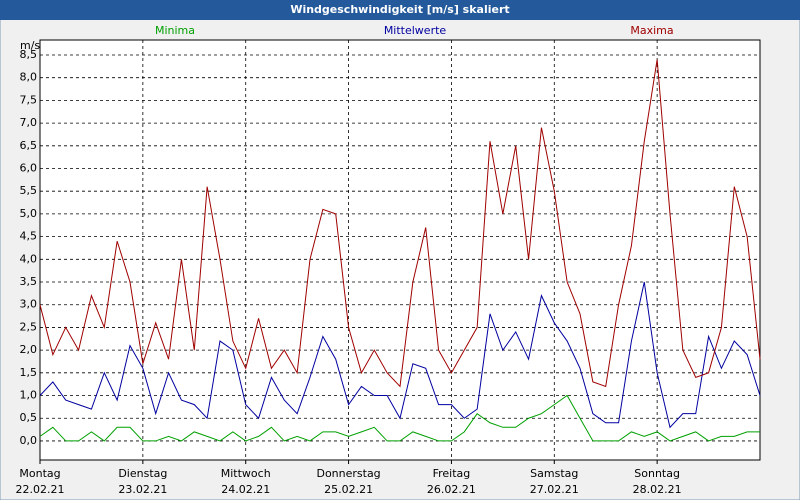  Describe the element at coordinates (452, 473) in the screenshot. I see `x-tick-label: Freitag` at that location.